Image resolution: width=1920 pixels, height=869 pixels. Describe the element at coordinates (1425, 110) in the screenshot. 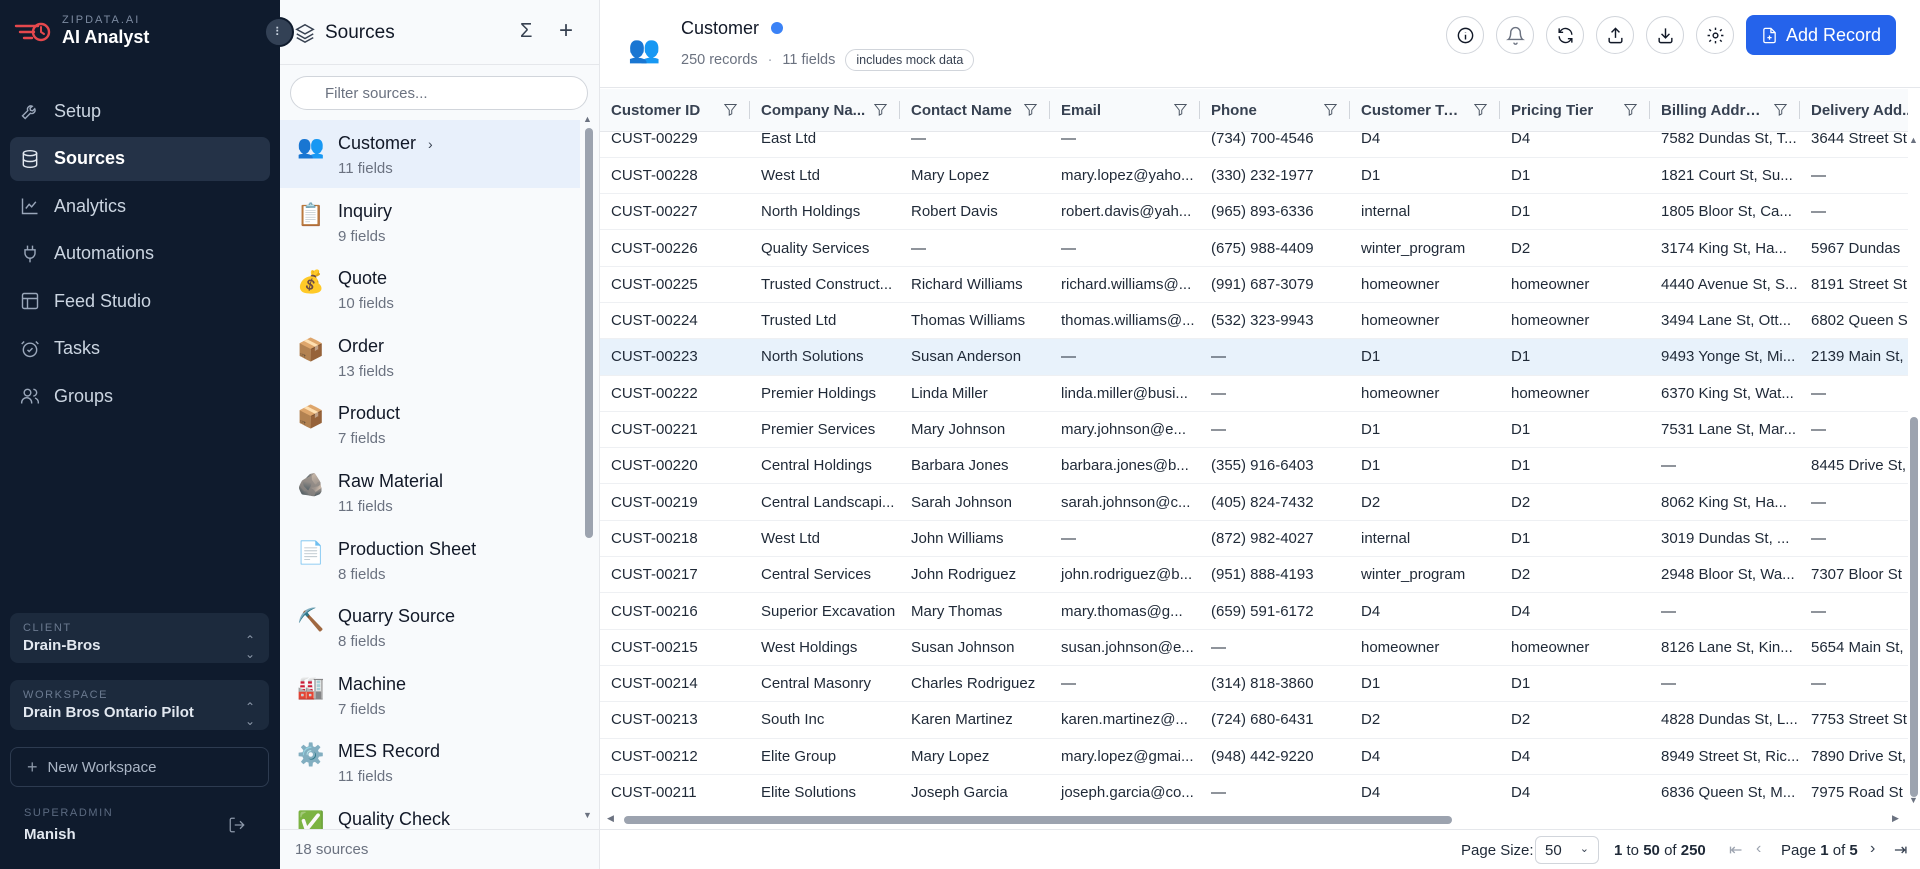

I see `column-header: Customer Type` at that location.